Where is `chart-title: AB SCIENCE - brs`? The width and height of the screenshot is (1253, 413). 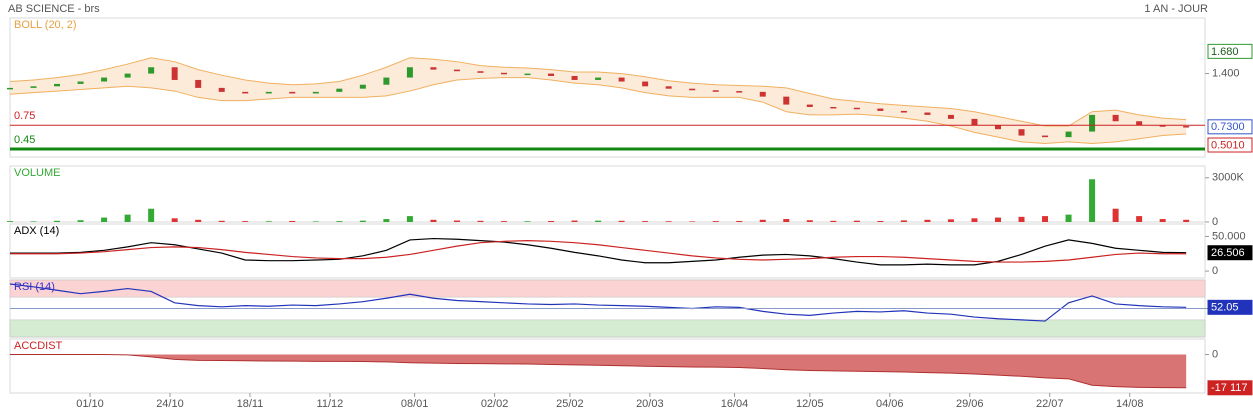
chart-title: AB SCIENCE - brs is located at coordinates (54, 9).